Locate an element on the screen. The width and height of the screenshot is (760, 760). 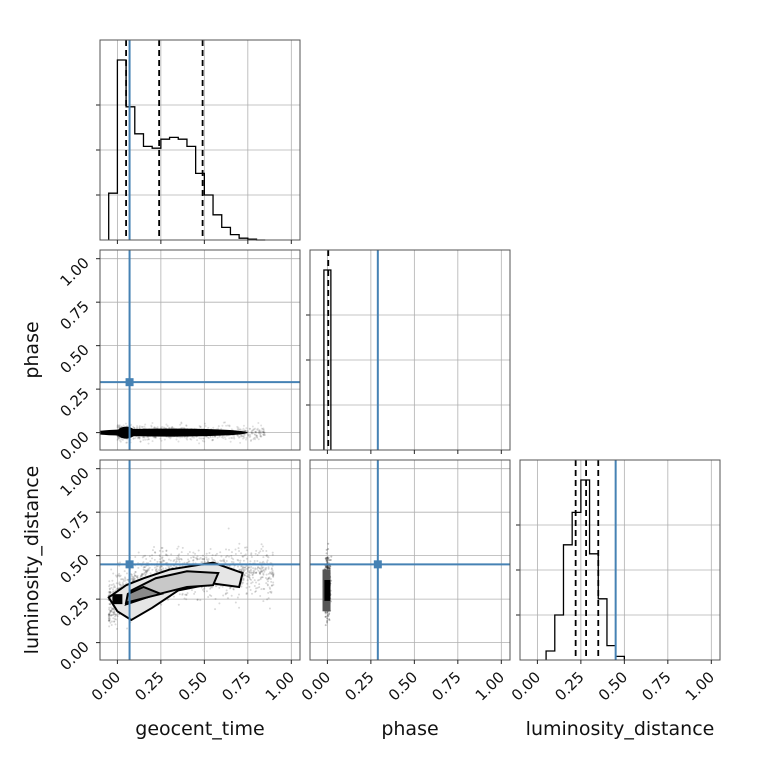
panel-hist-luminosity_distance is located at coordinates (618, 560).